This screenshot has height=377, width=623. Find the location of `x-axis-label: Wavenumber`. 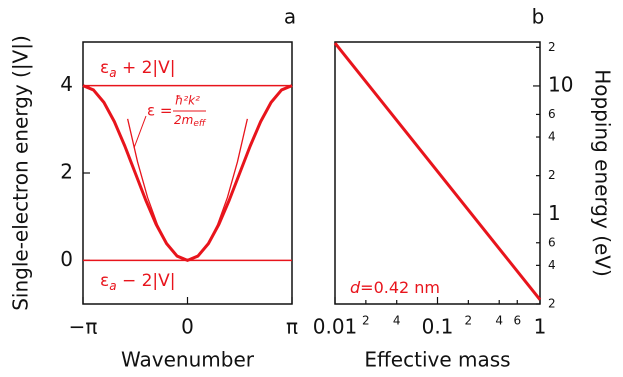

x-axis-label: Wavenumber is located at coordinates (188, 360).